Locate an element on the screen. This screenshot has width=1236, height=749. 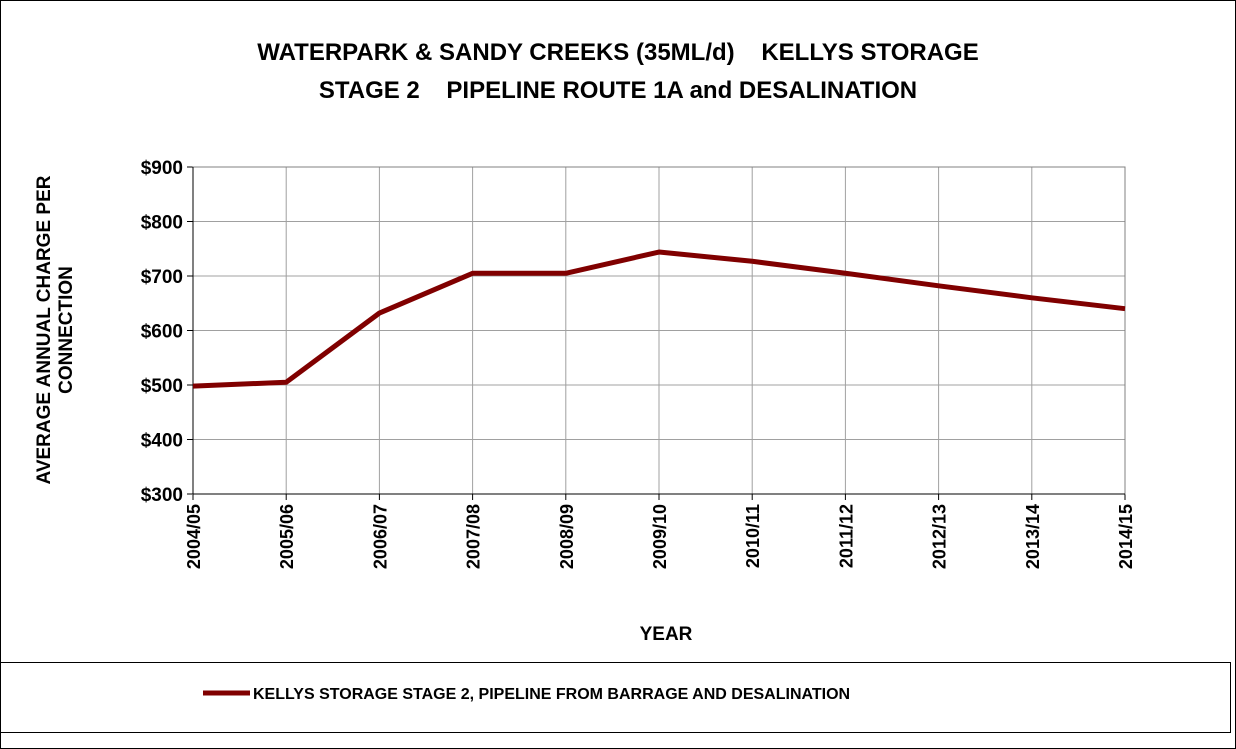
y-tick-label: $800 is located at coordinates (162, 223).